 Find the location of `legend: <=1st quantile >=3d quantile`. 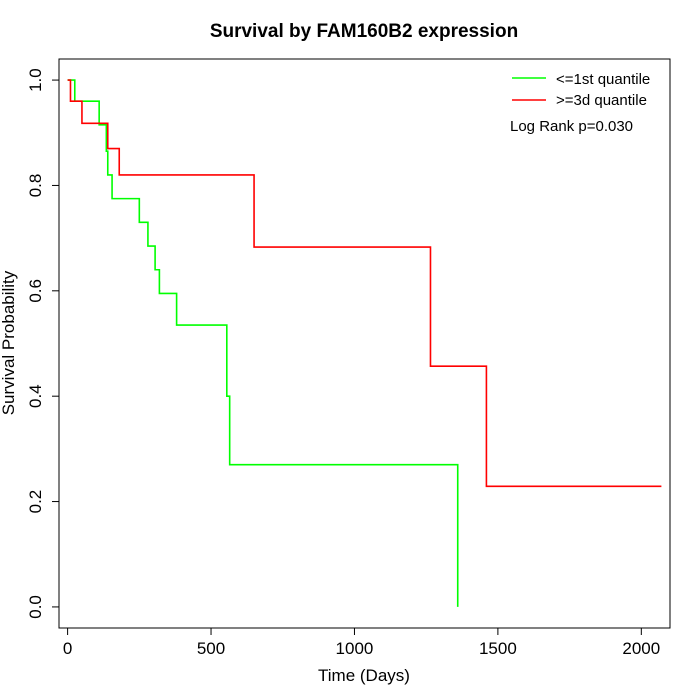

legend: <=1st quantile >=3d quantile is located at coordinates (581, 90).